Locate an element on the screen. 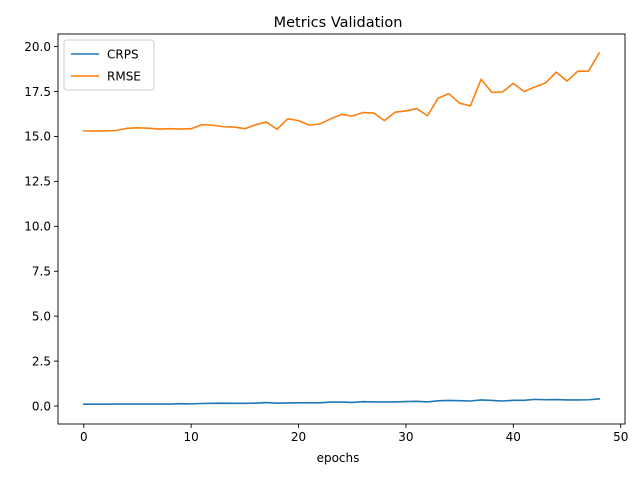 The height and width of the screenshot is (484, 640). y-tick-label: 0.0 is located at coordinates (41, 406).